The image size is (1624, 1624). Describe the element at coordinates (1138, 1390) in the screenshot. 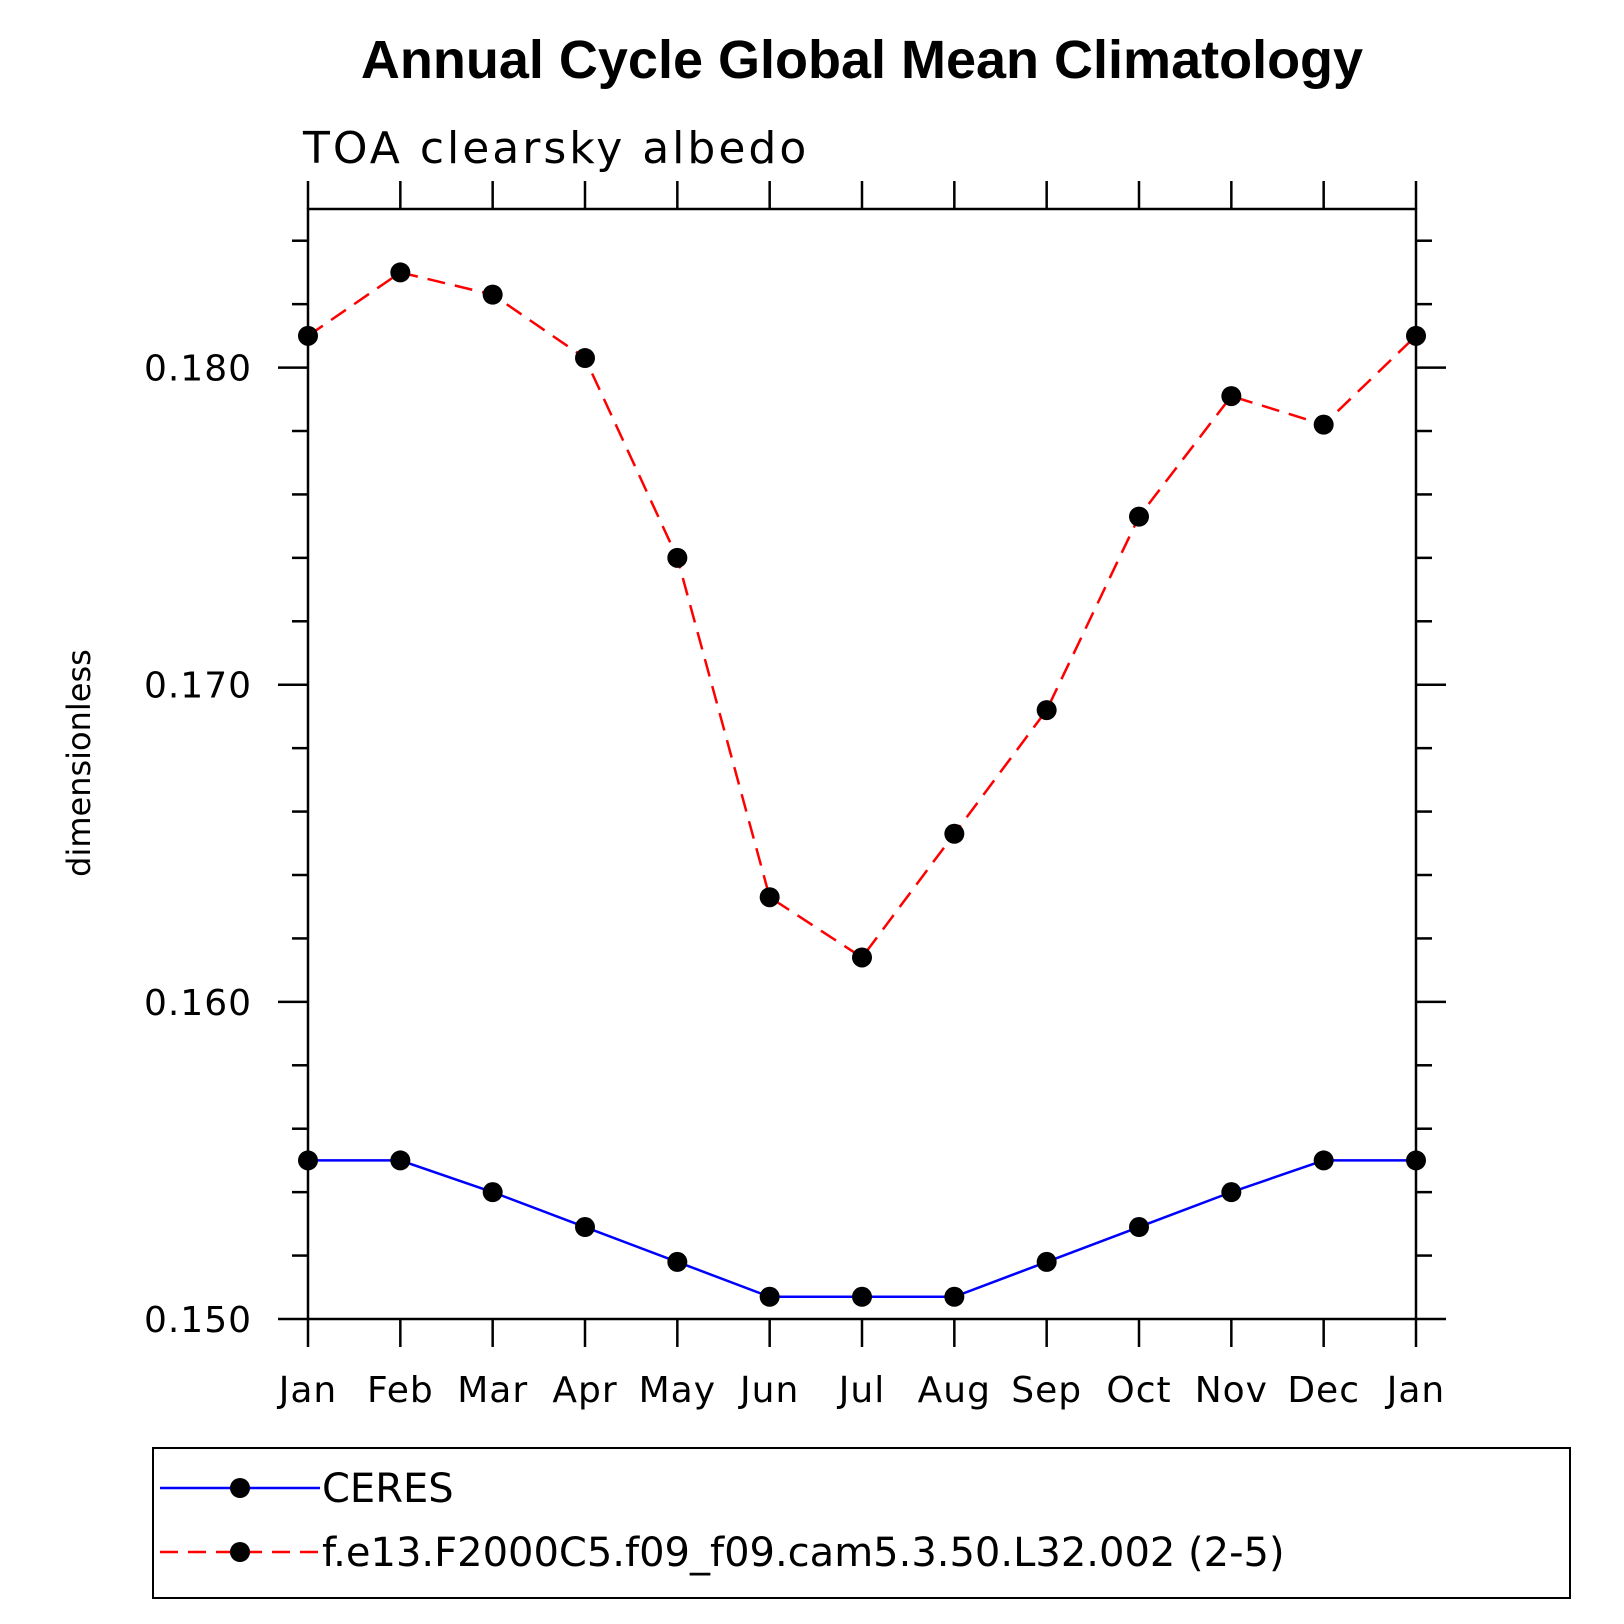

I see `x-tick-label: Oct` at that location.